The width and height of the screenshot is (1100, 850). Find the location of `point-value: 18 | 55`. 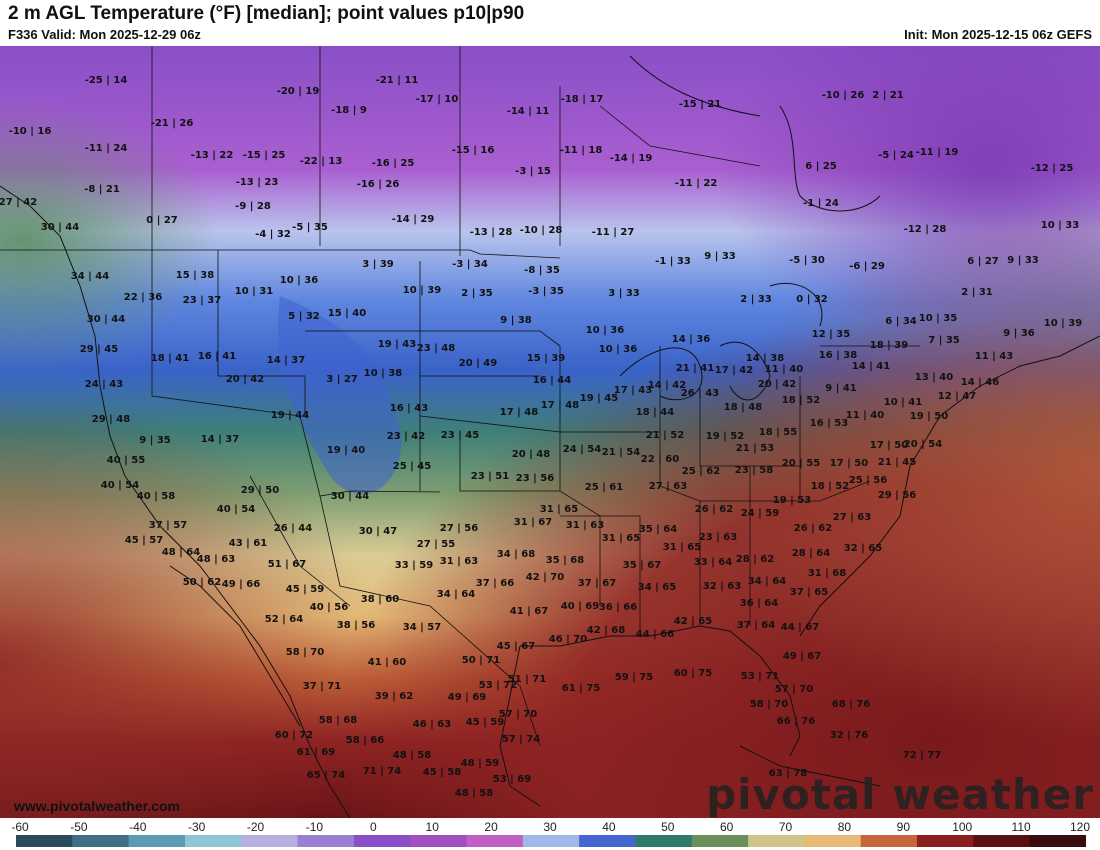

point-value: 18 | 55 is located at coordinates (778, 432).